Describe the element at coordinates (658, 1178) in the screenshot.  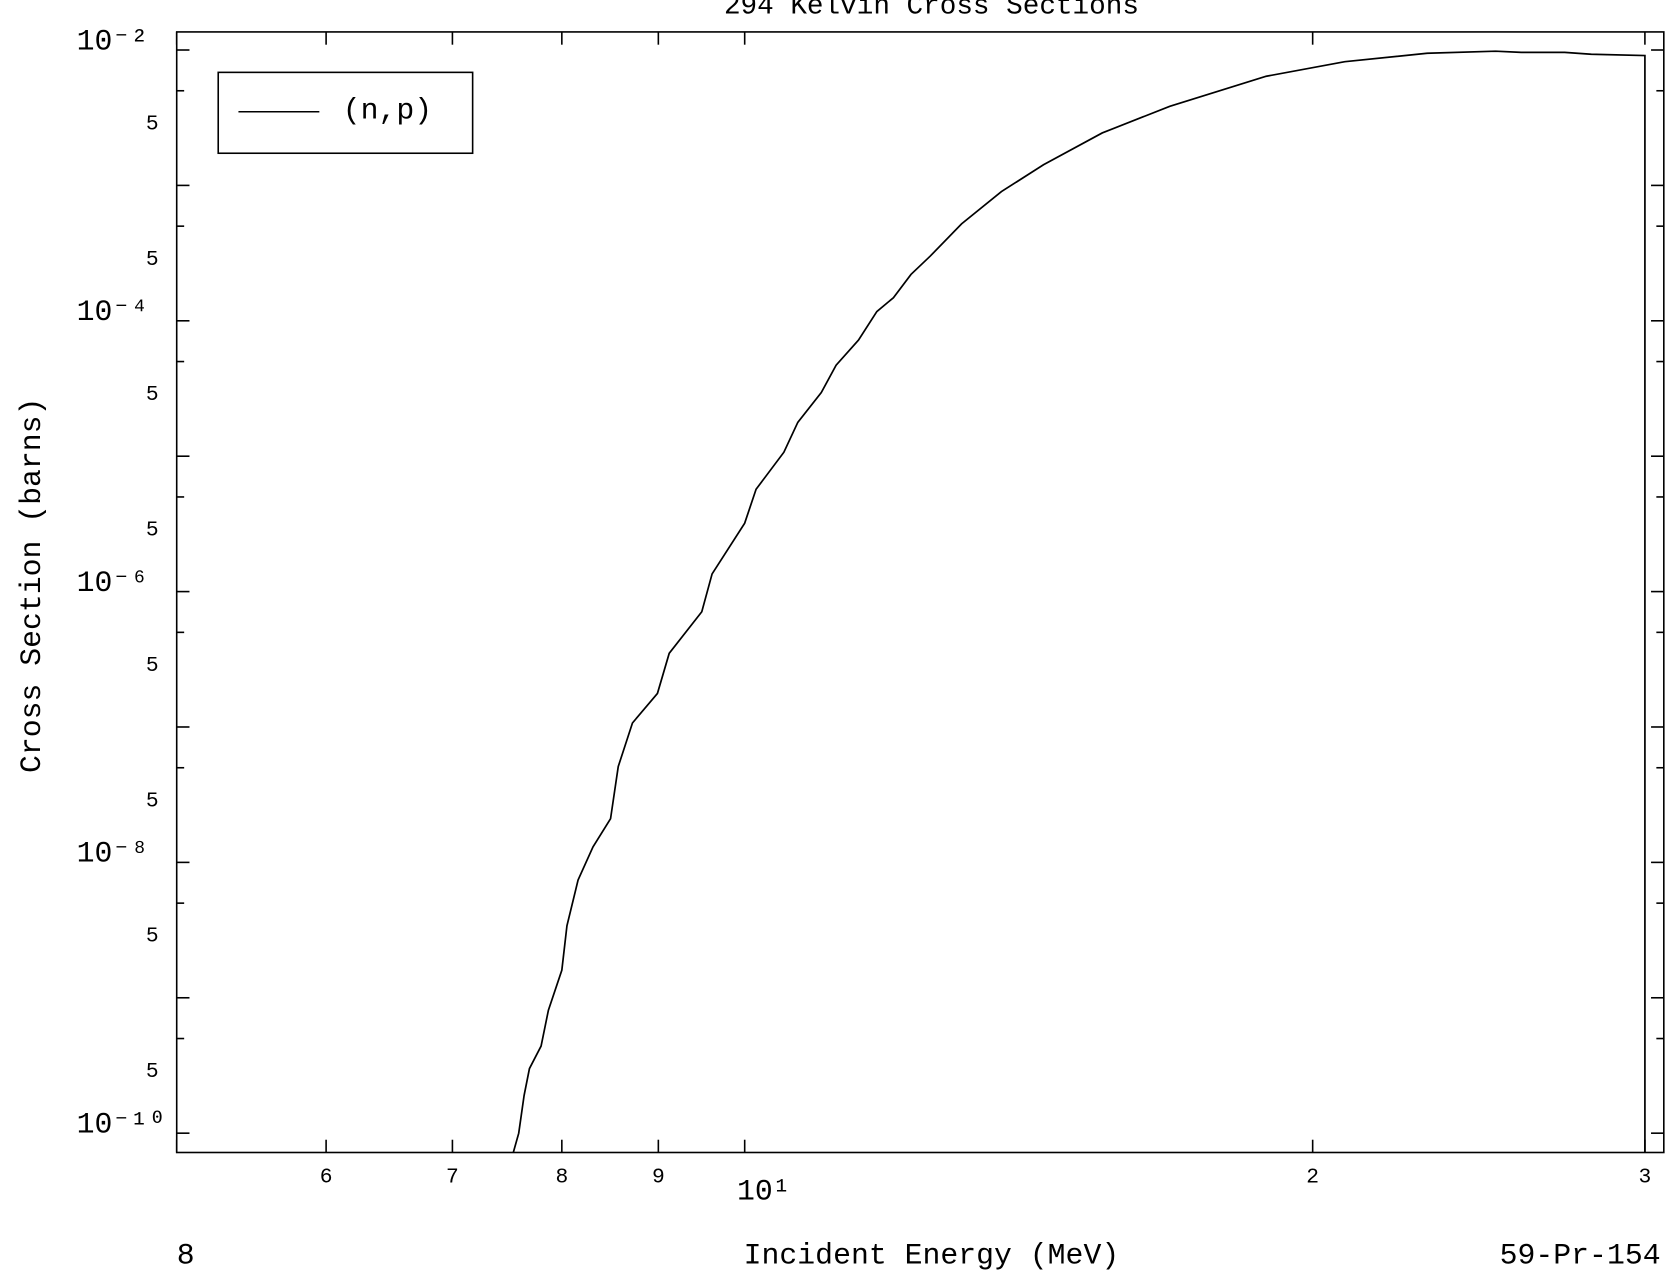
I see `x-tick-label: 9` at that location.